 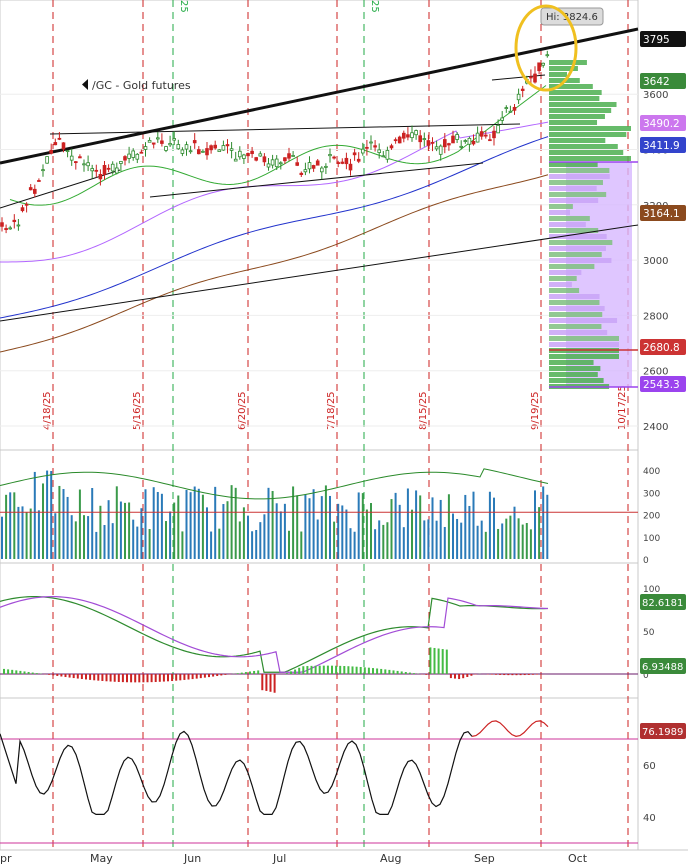 I want to click on price-tick-label: 2400, so click(x=655, y=427).